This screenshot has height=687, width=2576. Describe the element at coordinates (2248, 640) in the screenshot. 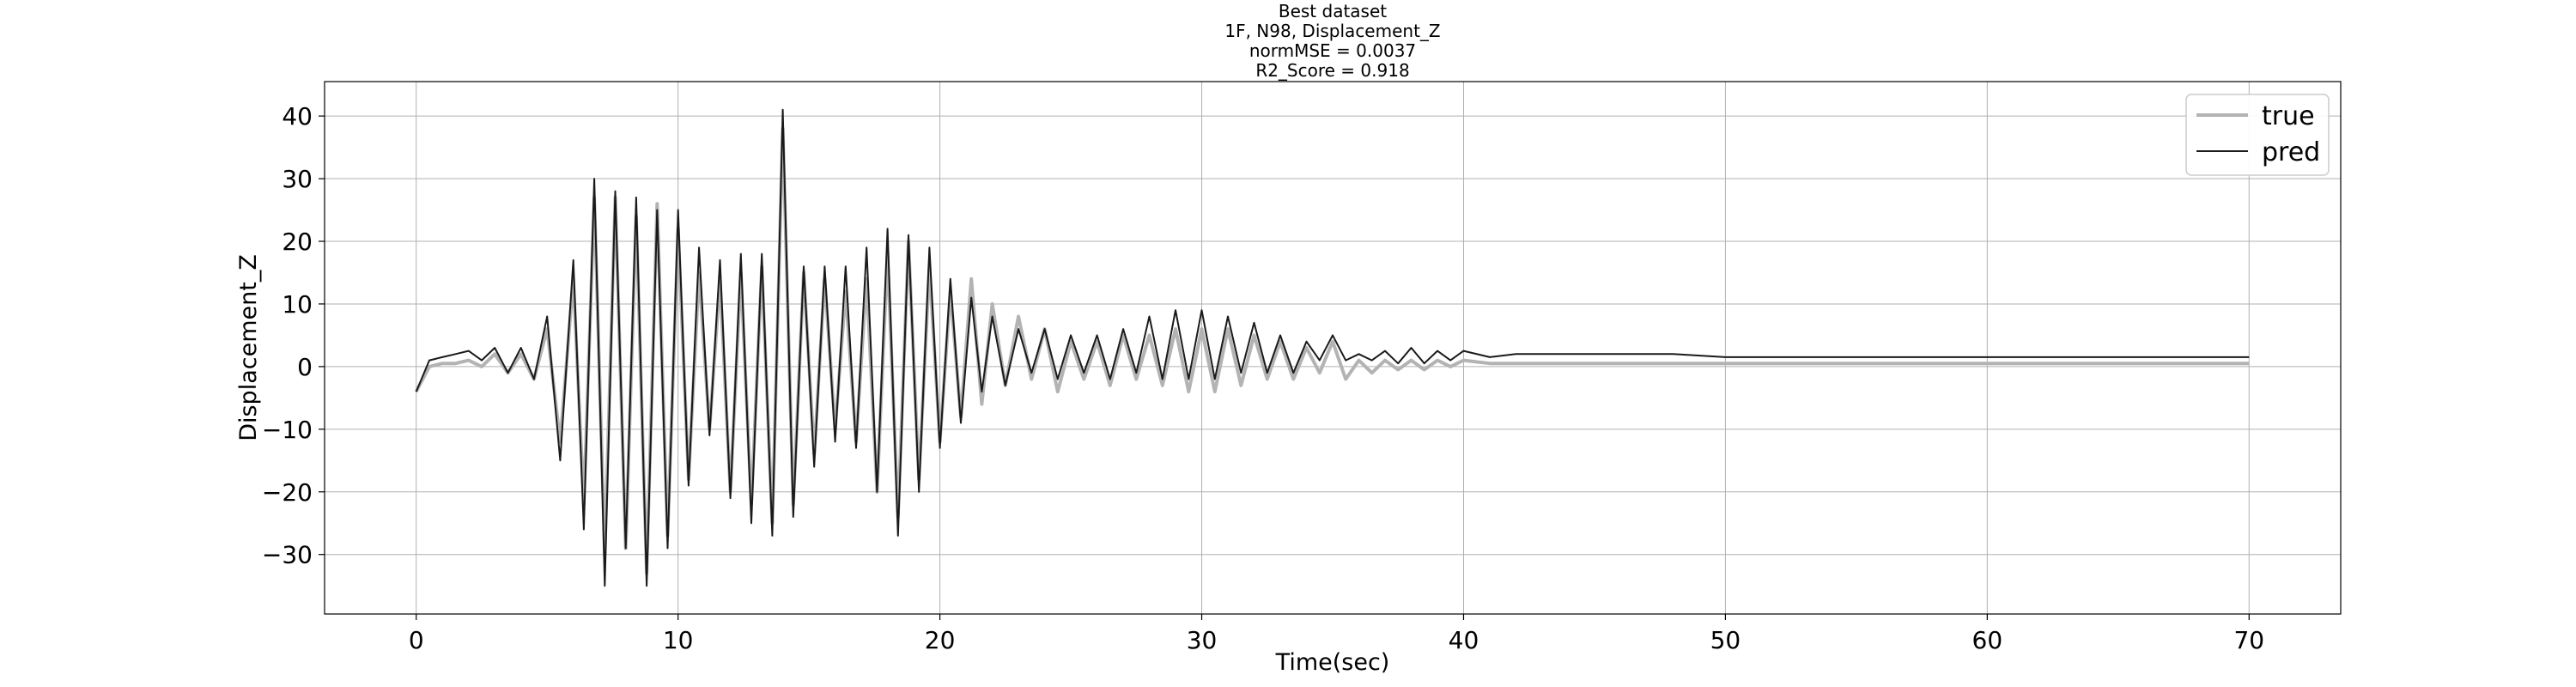

I see `x-tick-label: 70` at that location.